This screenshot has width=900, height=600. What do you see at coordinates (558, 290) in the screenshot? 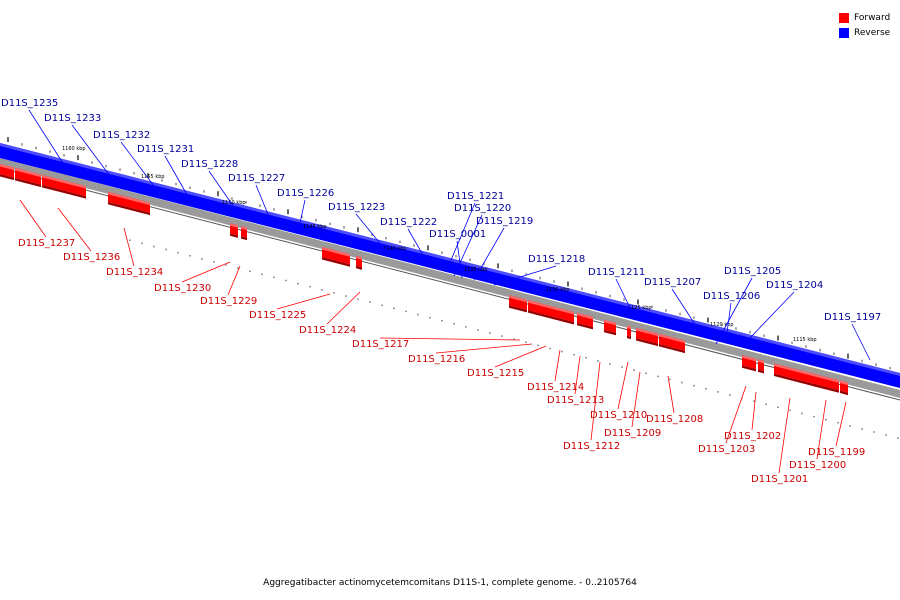
I see `scale-tick-label: 1130 kbp` at bounding box center [558, 290].